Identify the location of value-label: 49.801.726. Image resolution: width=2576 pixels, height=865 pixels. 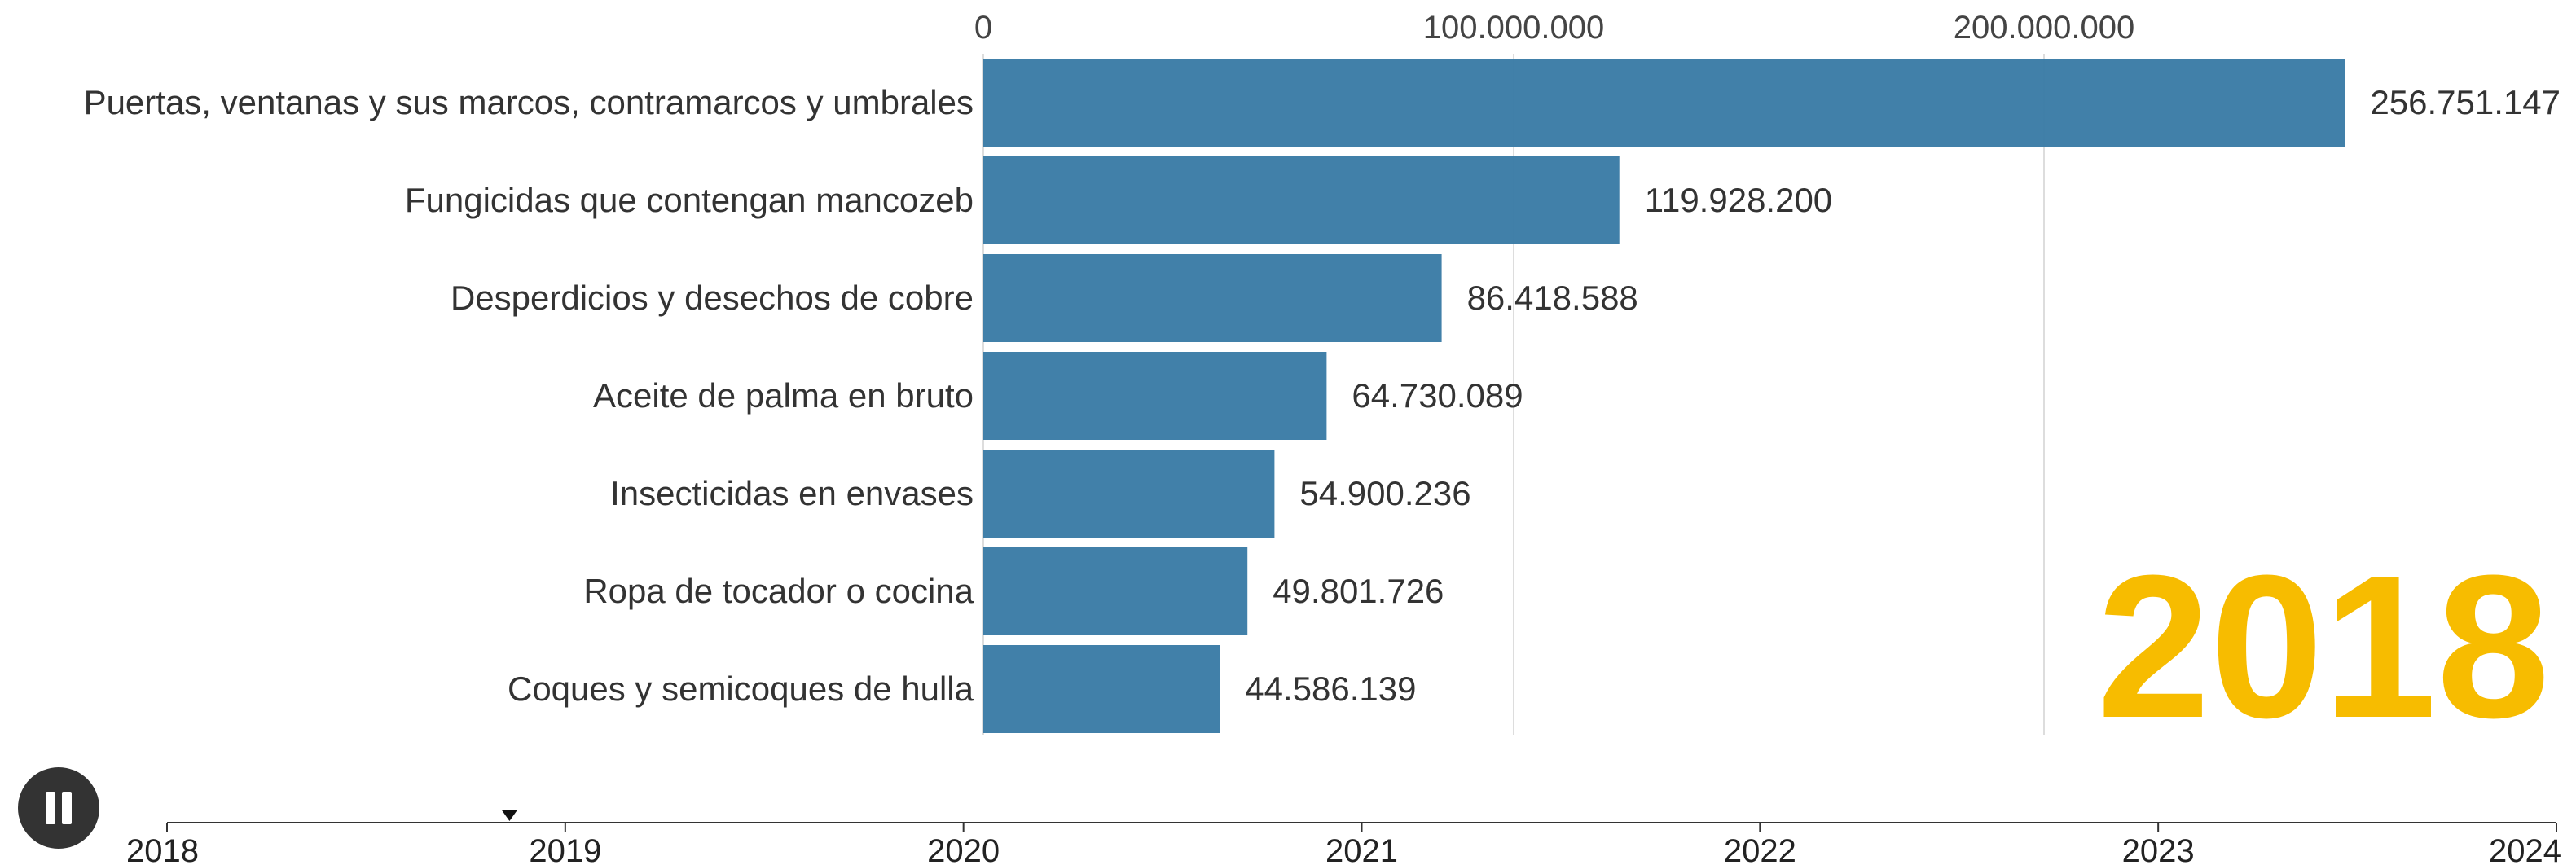
(1358, 591).